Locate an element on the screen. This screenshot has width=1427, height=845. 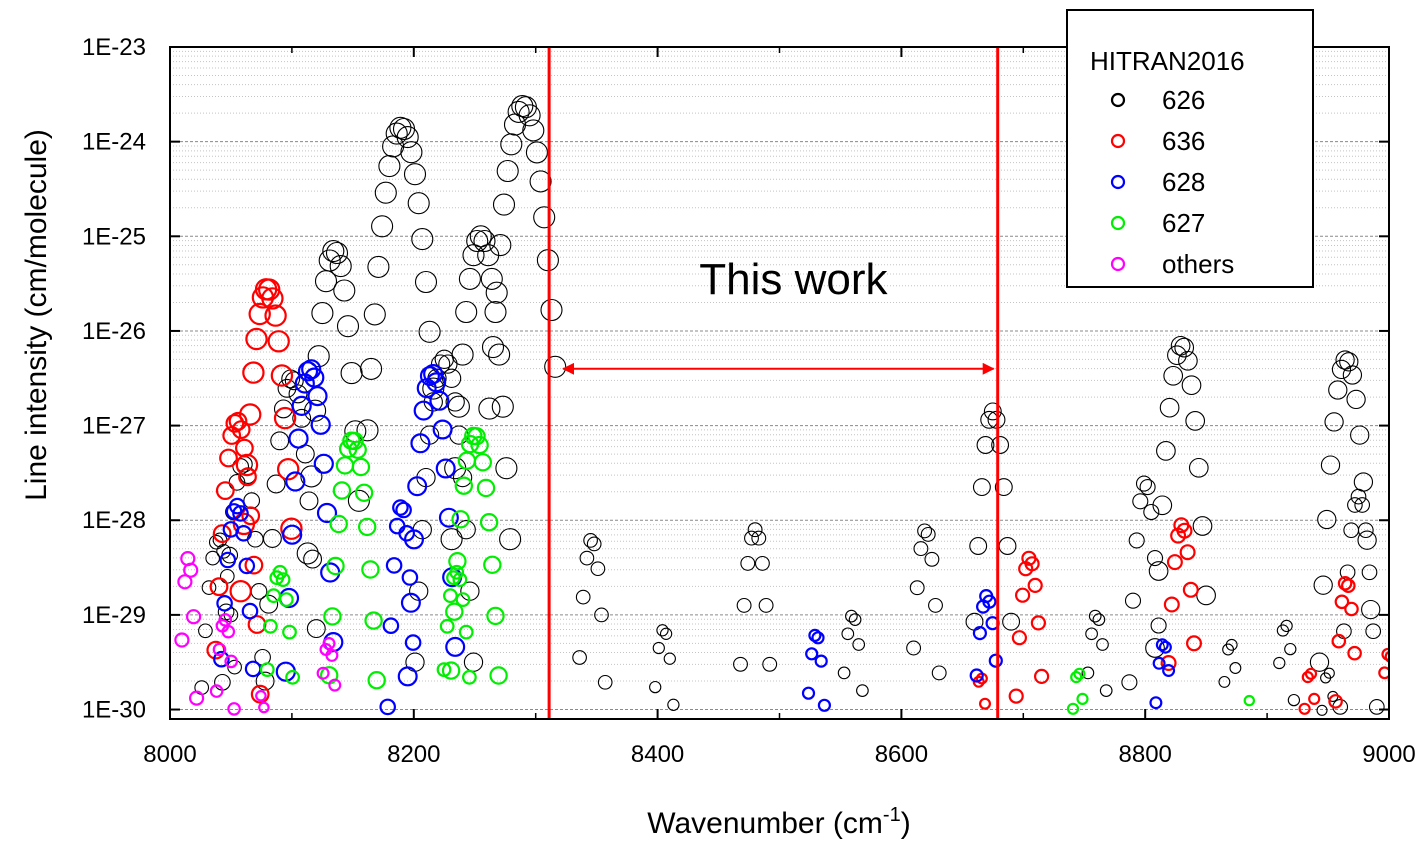
legend-box is located at coordinates (1190, 148).